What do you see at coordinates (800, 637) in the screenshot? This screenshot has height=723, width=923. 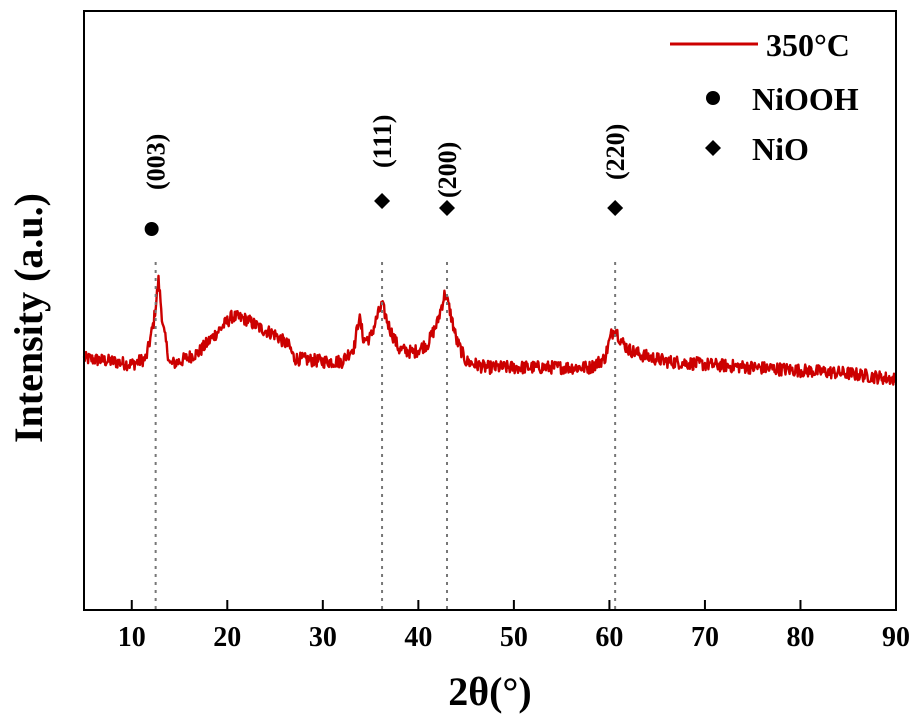 I see `x-tick-label-80: 80` at bounding box center [800, 637].